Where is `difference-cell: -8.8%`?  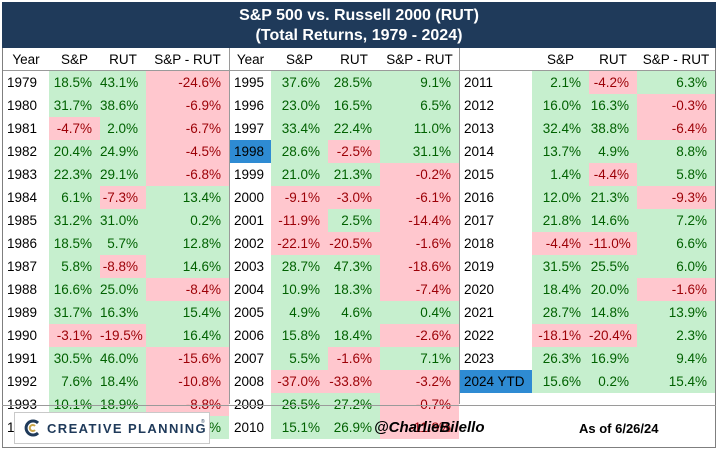
difference-cell: -8.8% is located at coordinates (187, 404).